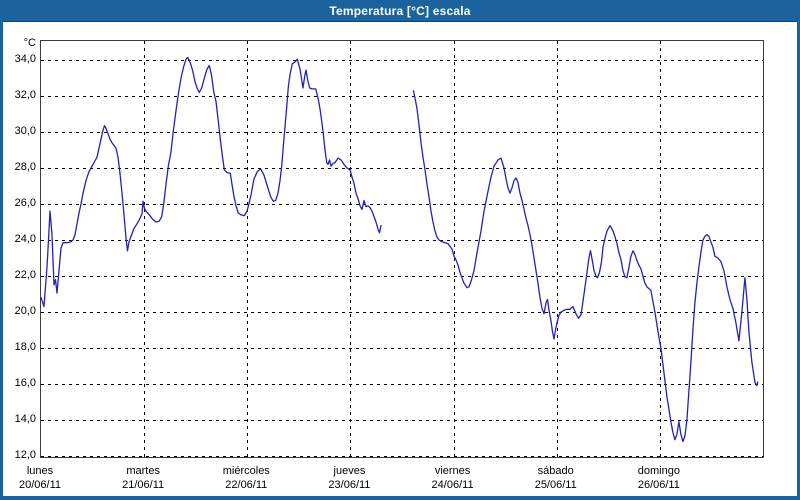 The image size is (800, 500). What do you see at coordinates (25, 131) in the screenshot?
I see `y-tick-label: 30,0` at bounding box center [25, 131].